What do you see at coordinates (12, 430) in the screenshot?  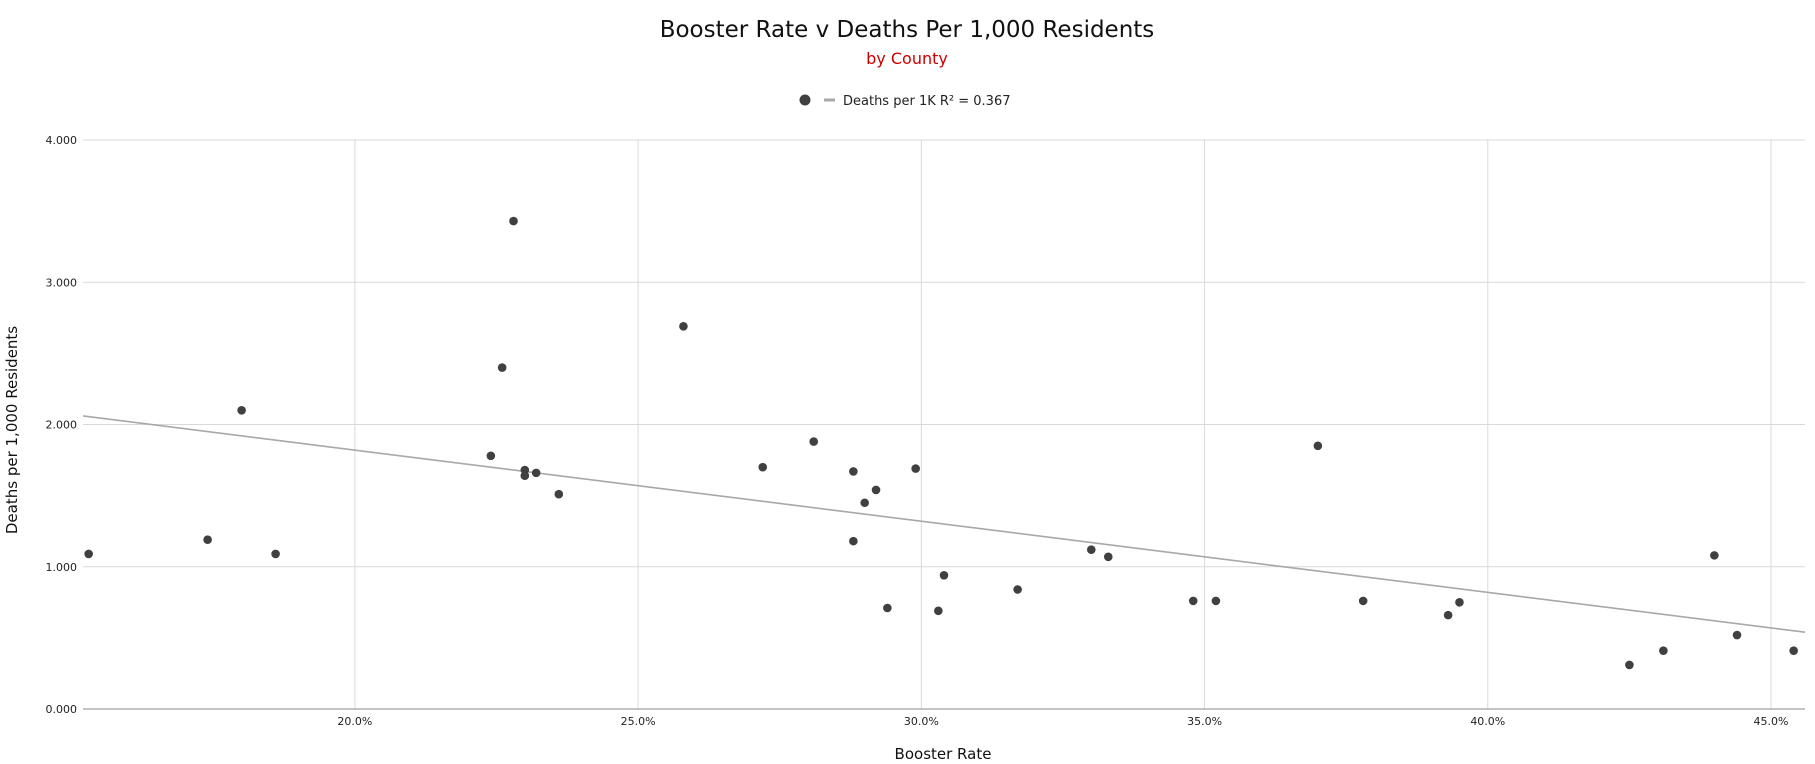 I see `y-axis-title: Deaths per 1,000 Residents` at bounding box center [12, 430].